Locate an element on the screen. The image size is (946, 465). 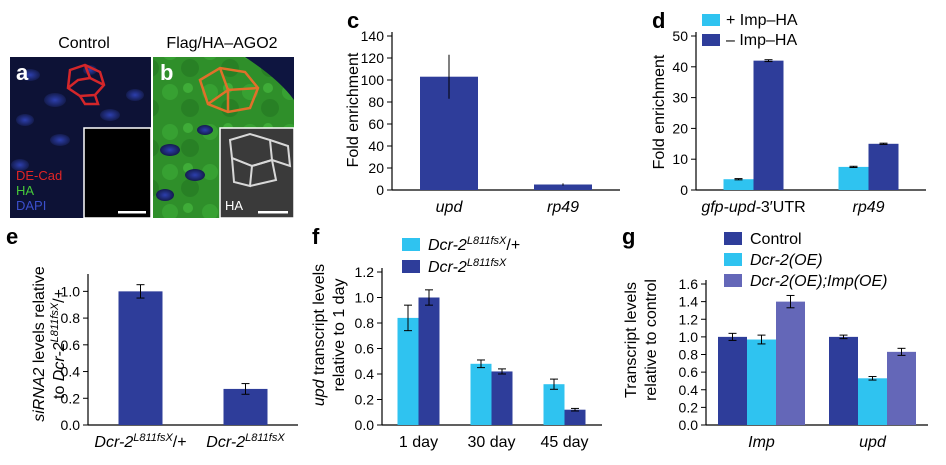
panel-b-letter: b is located at coordinates (166, 72).